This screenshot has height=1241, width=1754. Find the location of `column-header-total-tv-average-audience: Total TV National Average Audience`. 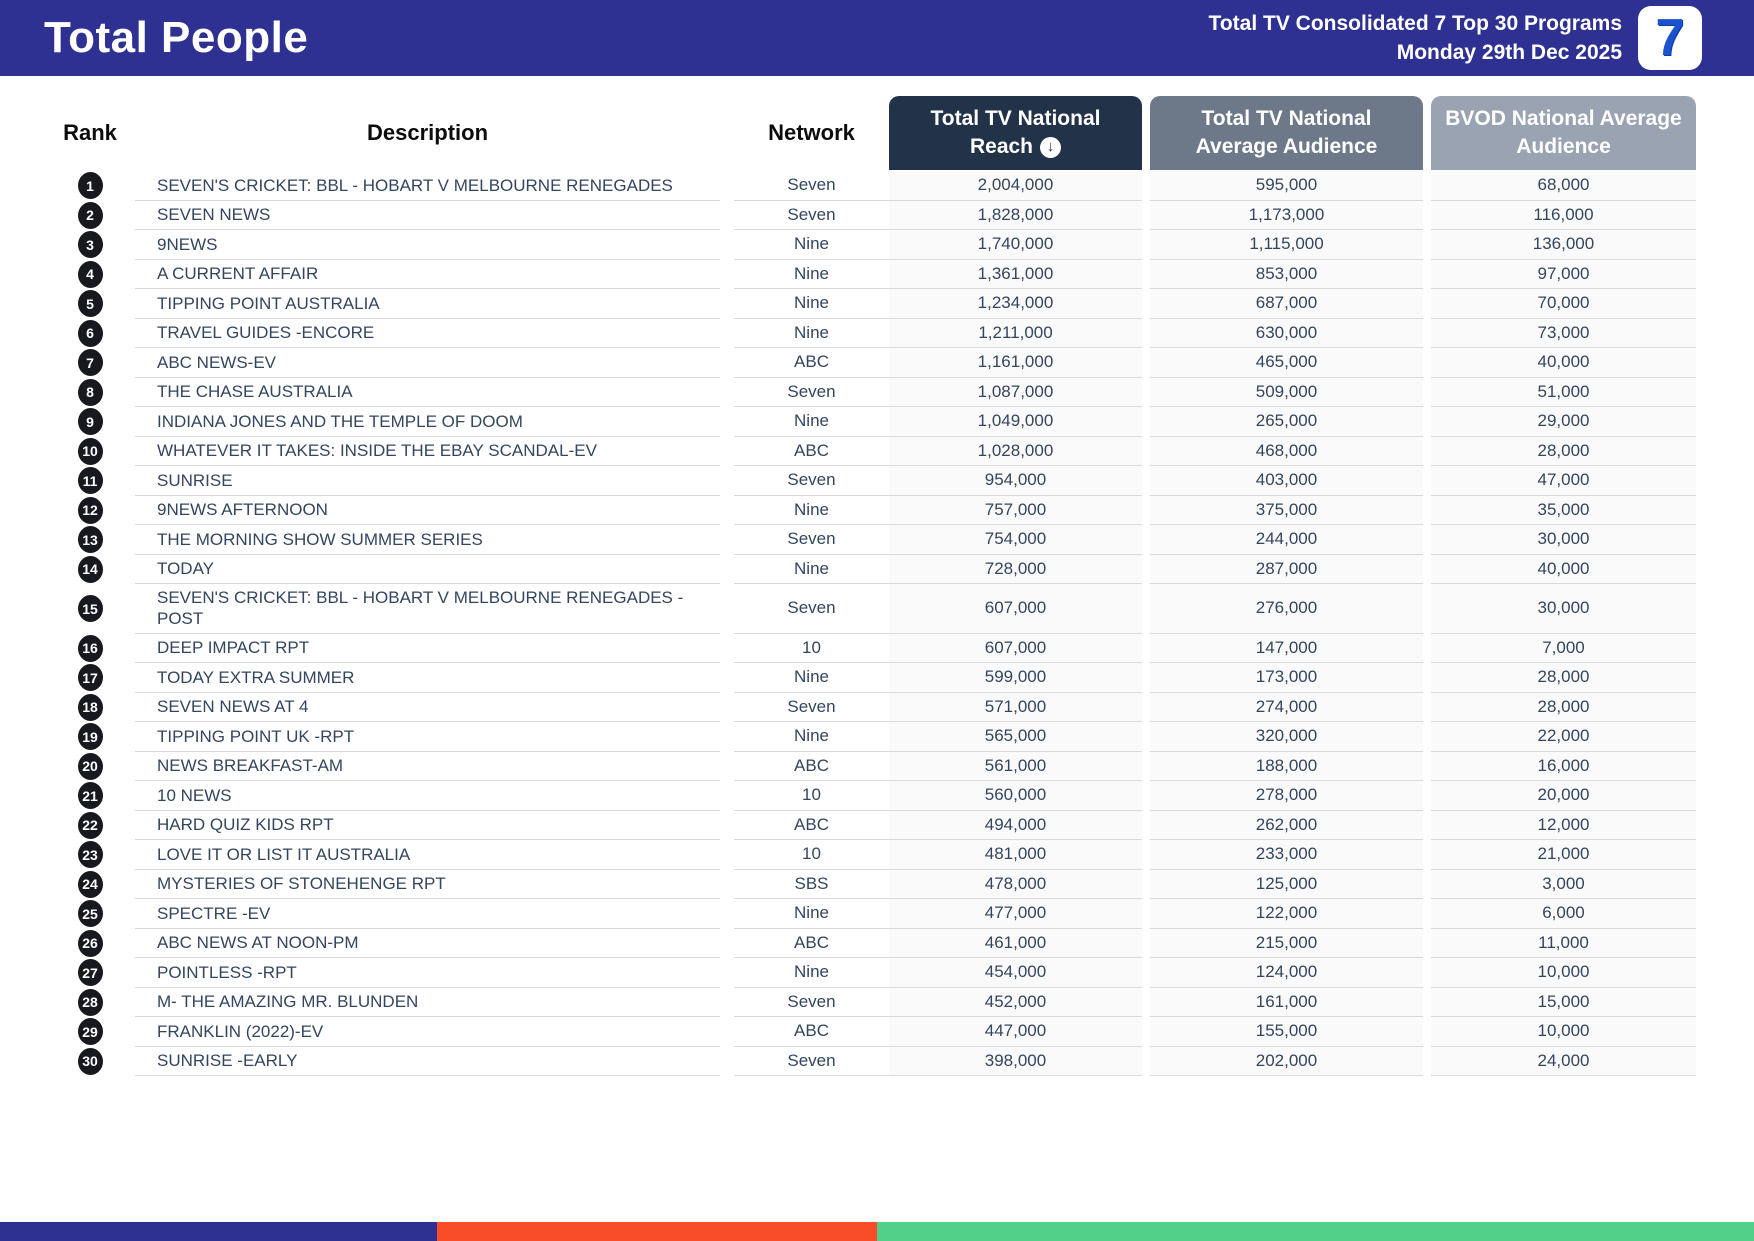

column-header-total-tv-average-audience: Total TV National Average Audience is located at coordinates (1286, 133).